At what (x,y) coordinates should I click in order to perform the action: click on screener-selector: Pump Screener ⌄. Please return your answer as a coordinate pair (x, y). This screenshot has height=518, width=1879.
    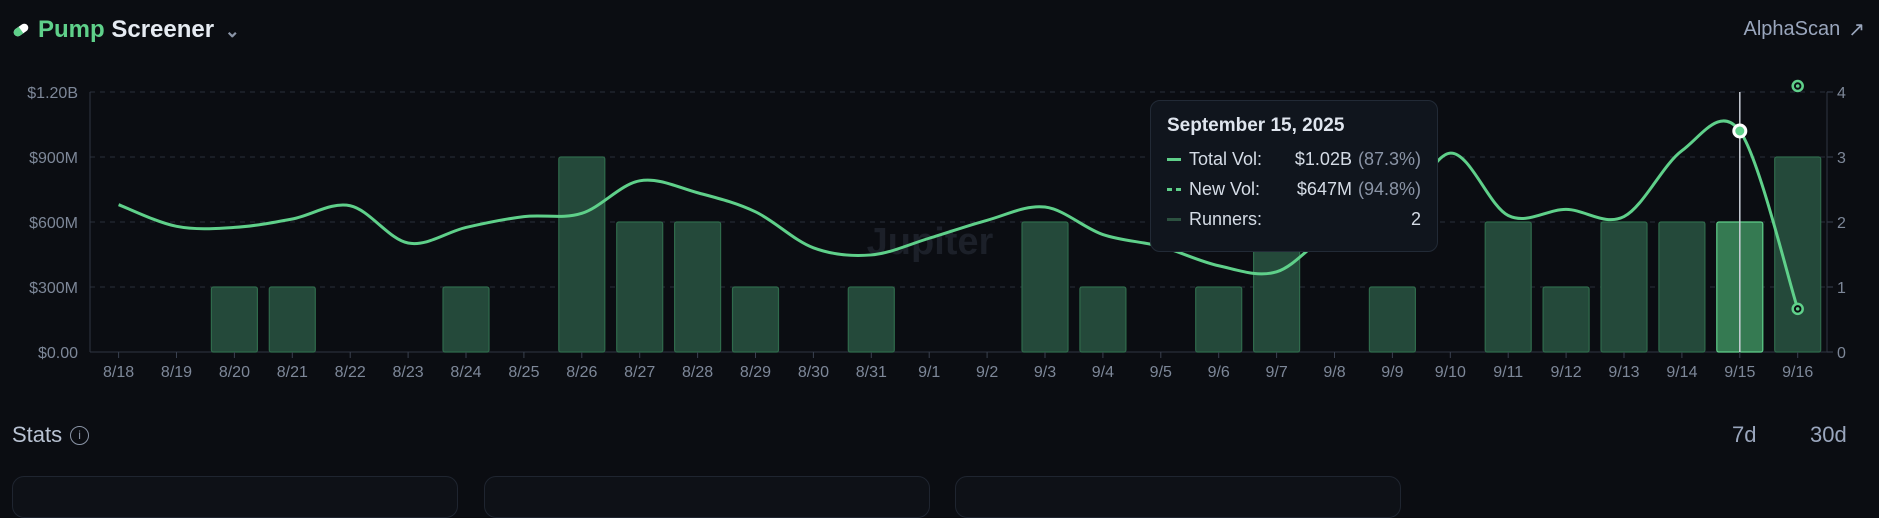
    Looking at the image, I should click on (139, 30).